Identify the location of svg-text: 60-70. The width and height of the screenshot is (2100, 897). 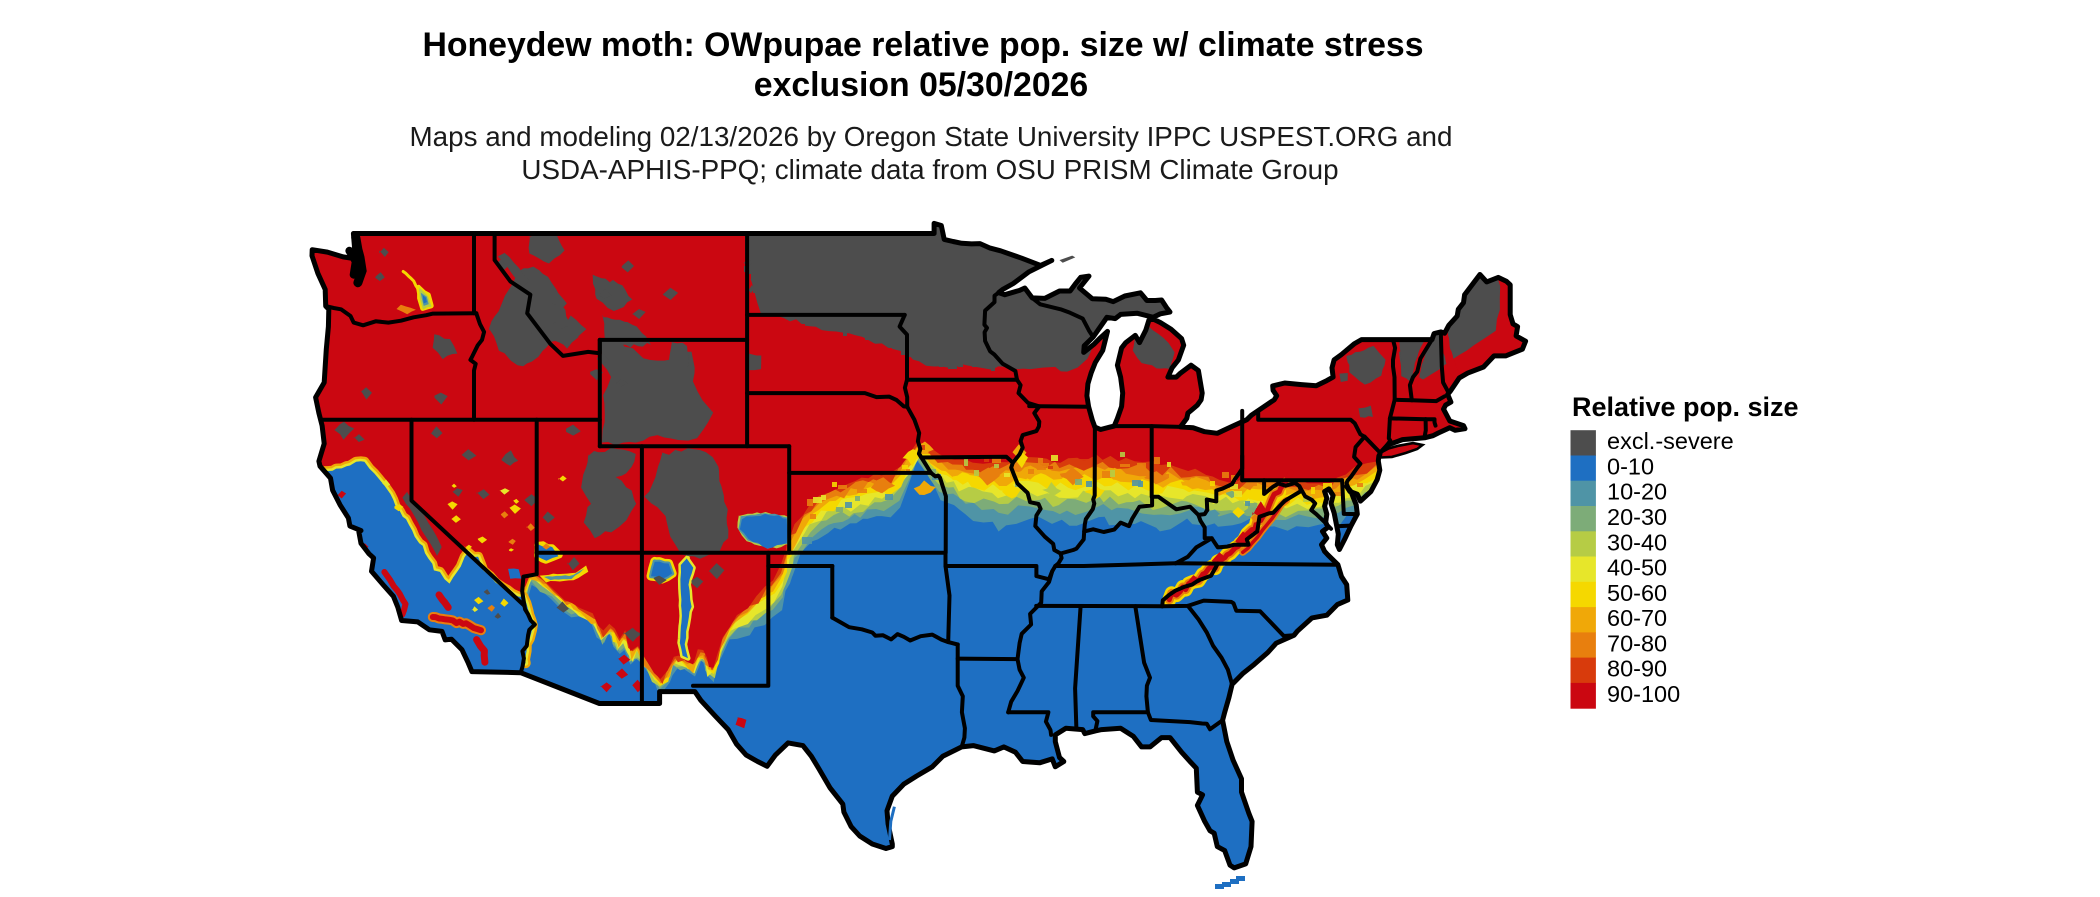
(1637, 618).